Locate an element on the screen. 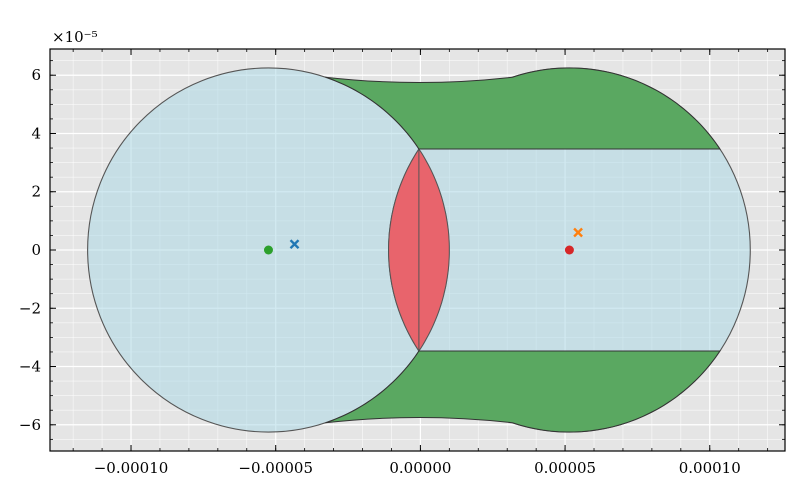  x-tick-label: 0.00000 is located at coordinates (420, 468).